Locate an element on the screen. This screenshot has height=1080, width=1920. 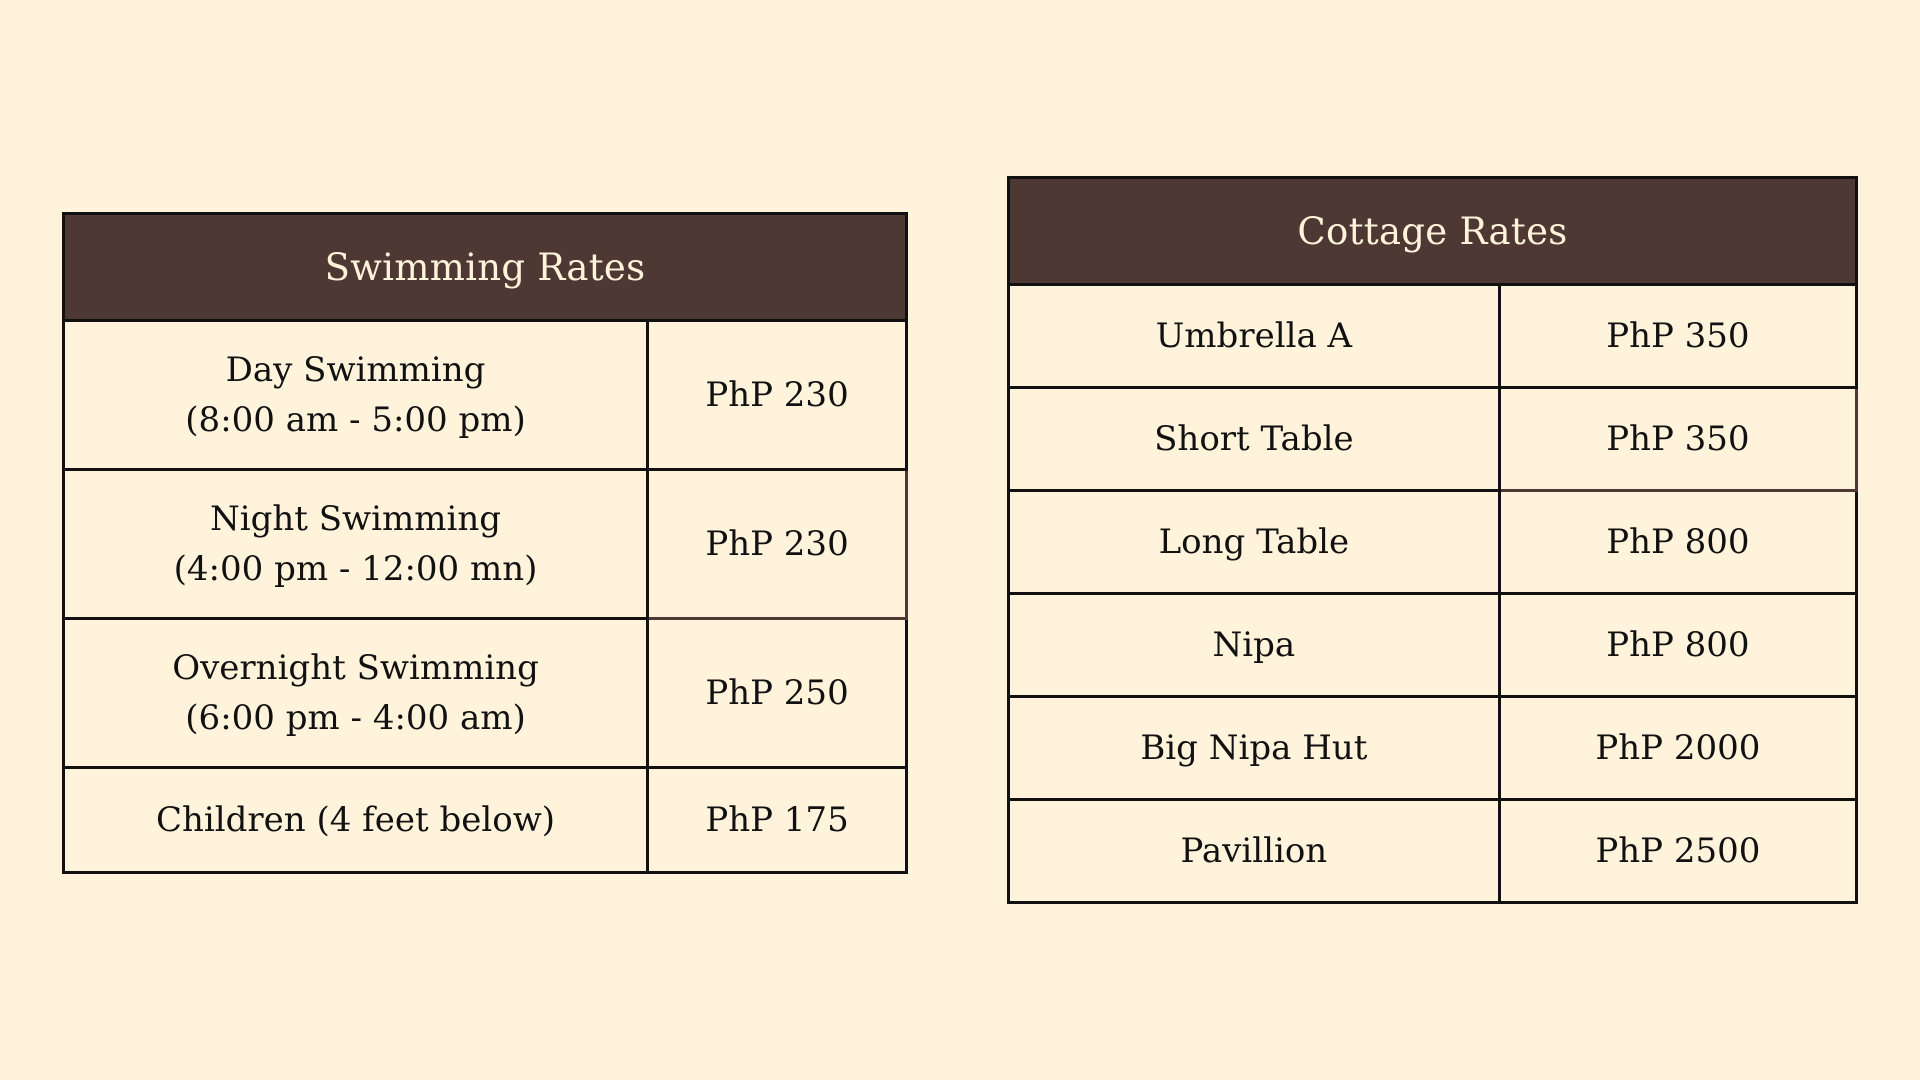
cottage-name: Big Nipa Hut is located at coordinates (1254, 748).